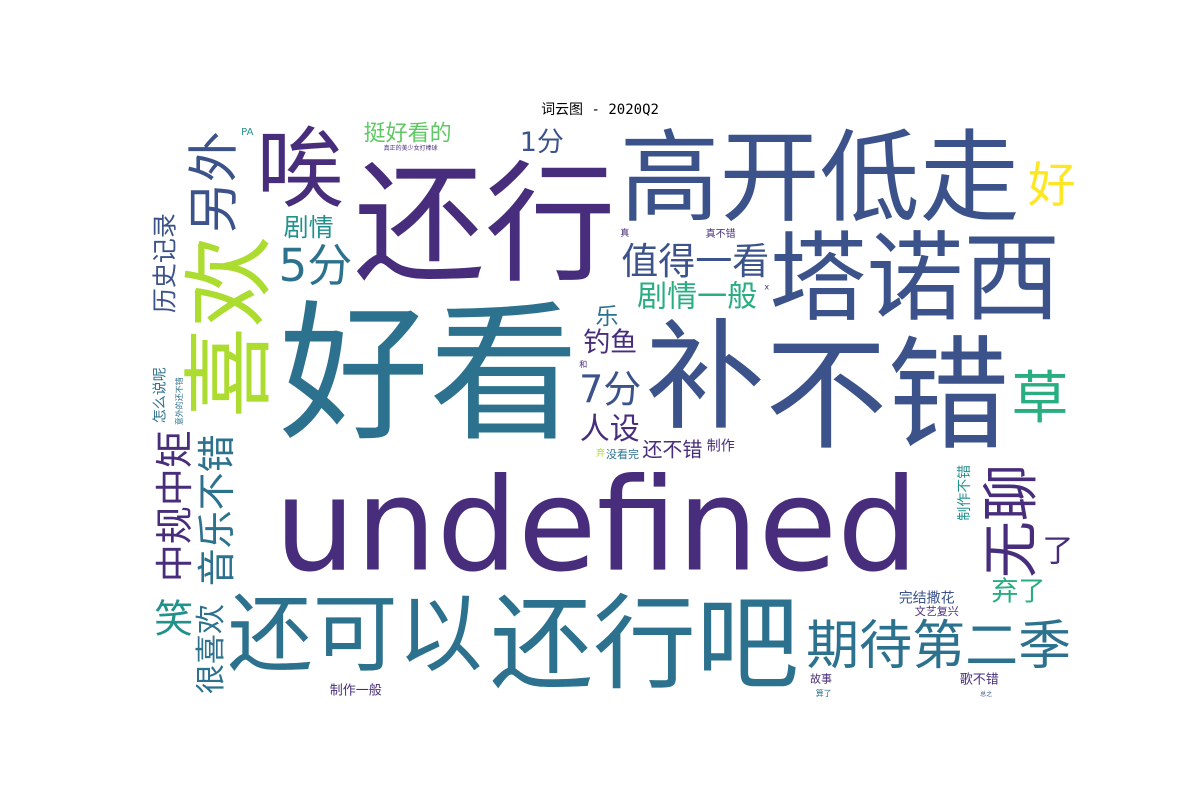 This screenshot has width=1200, height=800. What do you see at coordinates (610, 389) in the screenshot?
I see `word-cloud-term: 7分` at bounding box center [610, 389].